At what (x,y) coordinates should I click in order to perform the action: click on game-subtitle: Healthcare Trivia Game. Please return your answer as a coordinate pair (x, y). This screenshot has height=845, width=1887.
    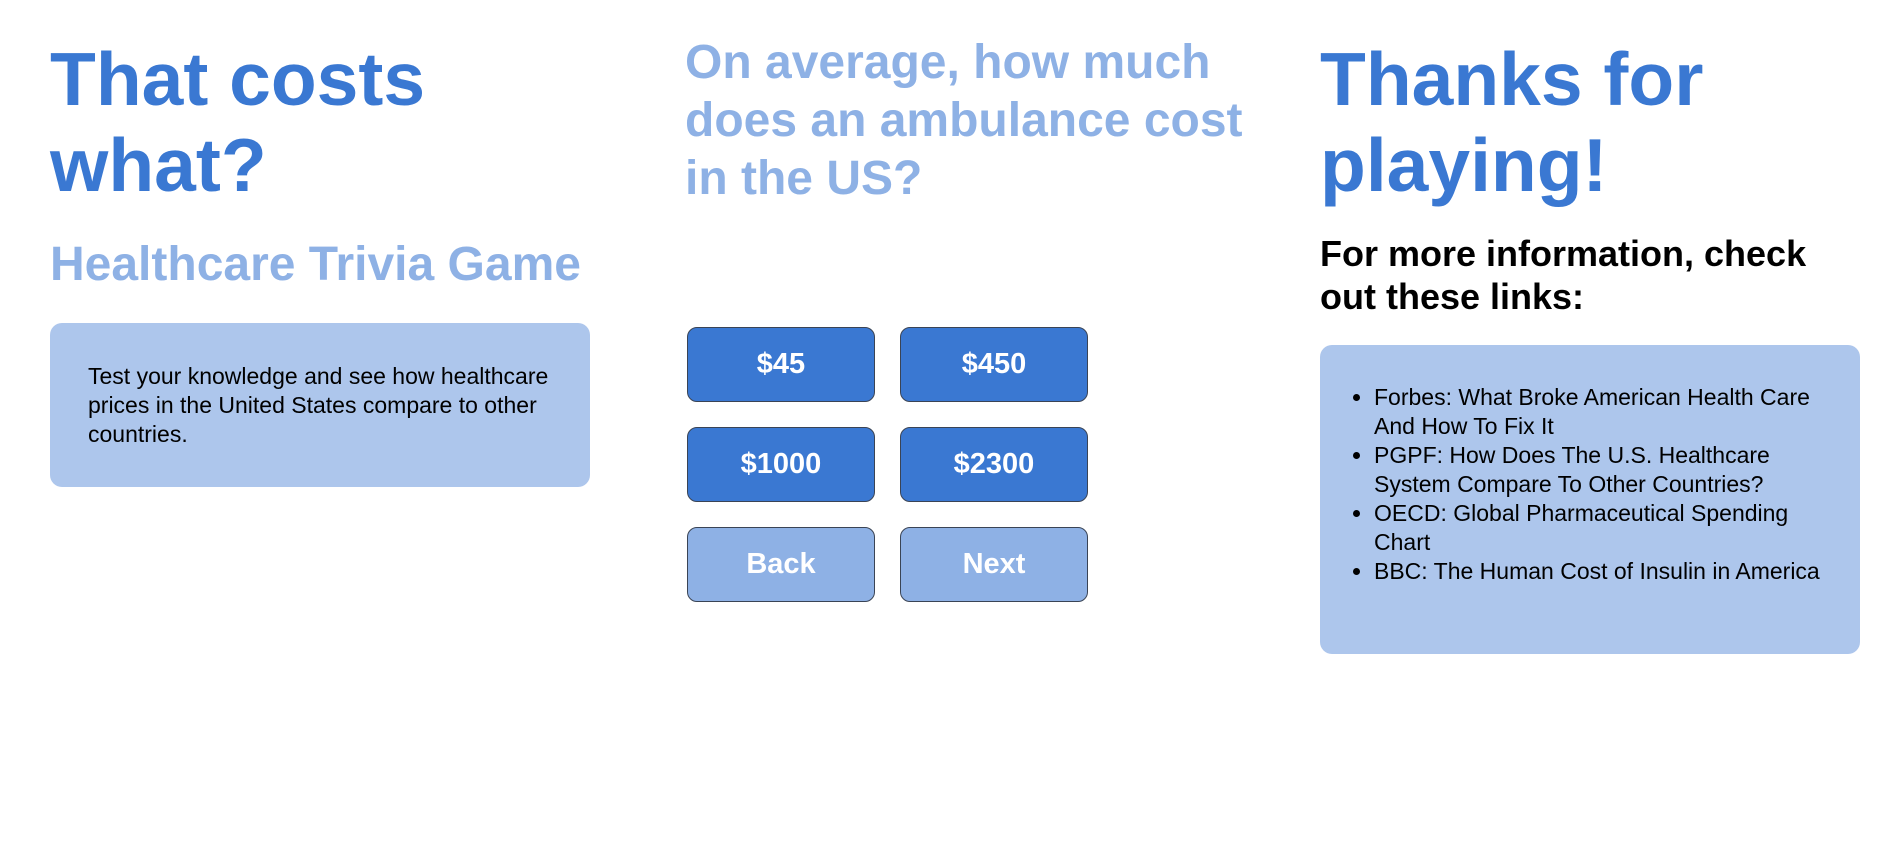
    Looking at the image, I should click on (315, 264).